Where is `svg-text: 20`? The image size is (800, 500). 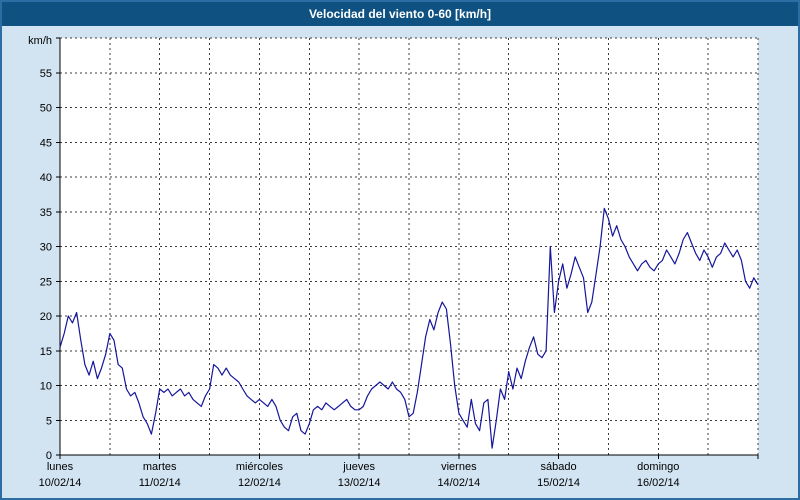 svg-text: 20 is located at coordinates (46, 317).